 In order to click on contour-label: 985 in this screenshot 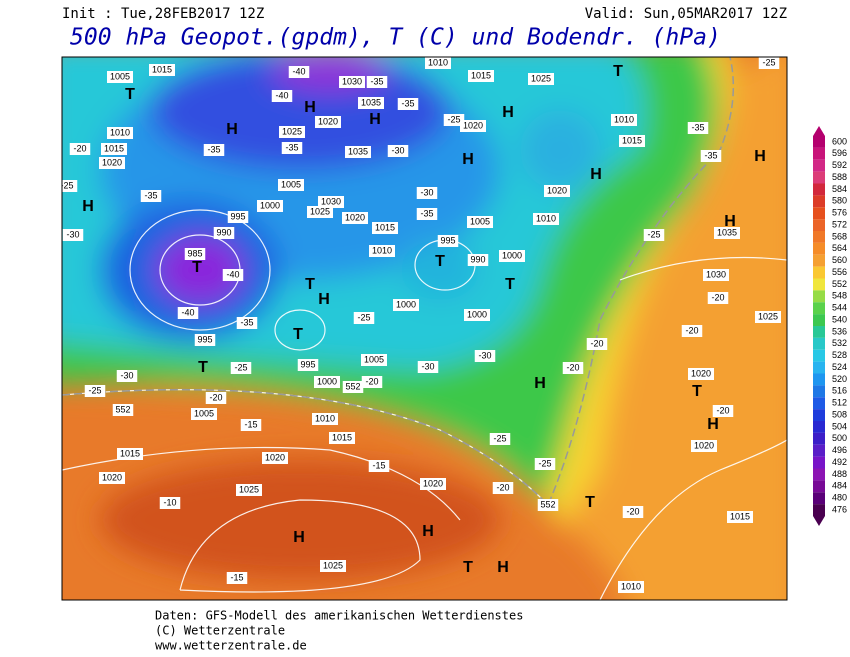, I will do `click(194, 253)`.